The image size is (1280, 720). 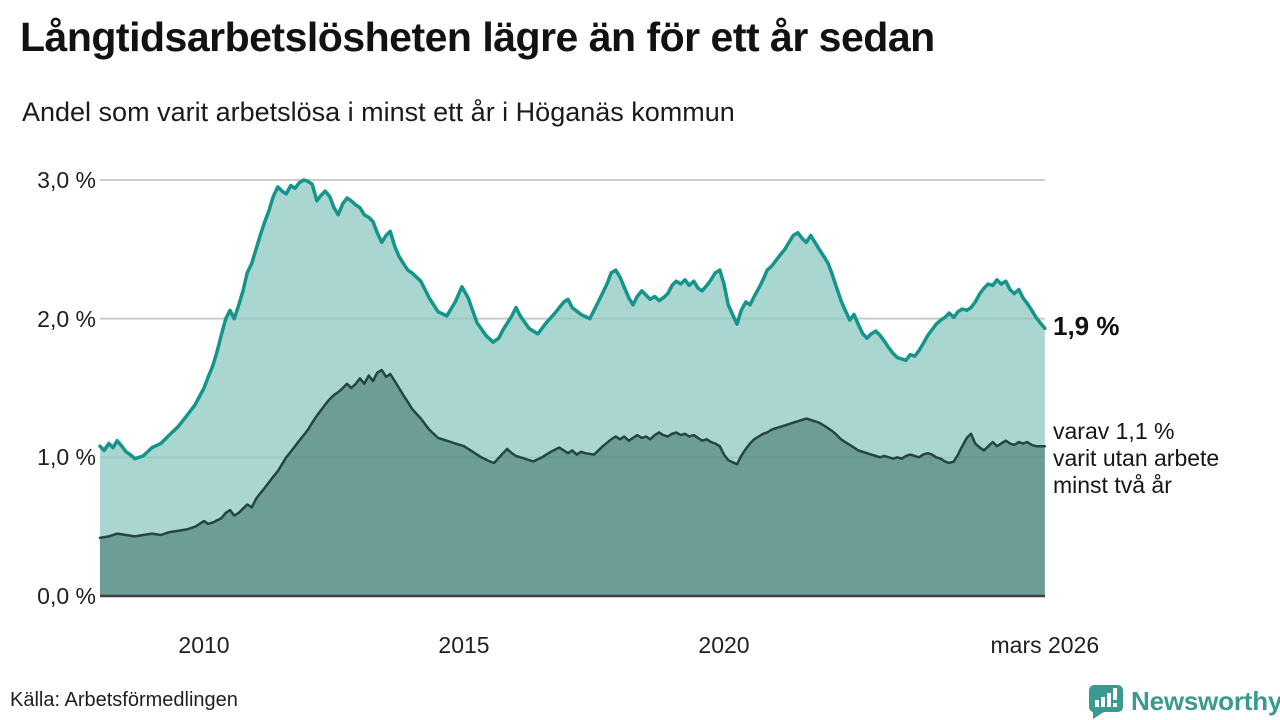 I want to click on y-tick-label-2: 2,0 %, so click(x=66, y=318).